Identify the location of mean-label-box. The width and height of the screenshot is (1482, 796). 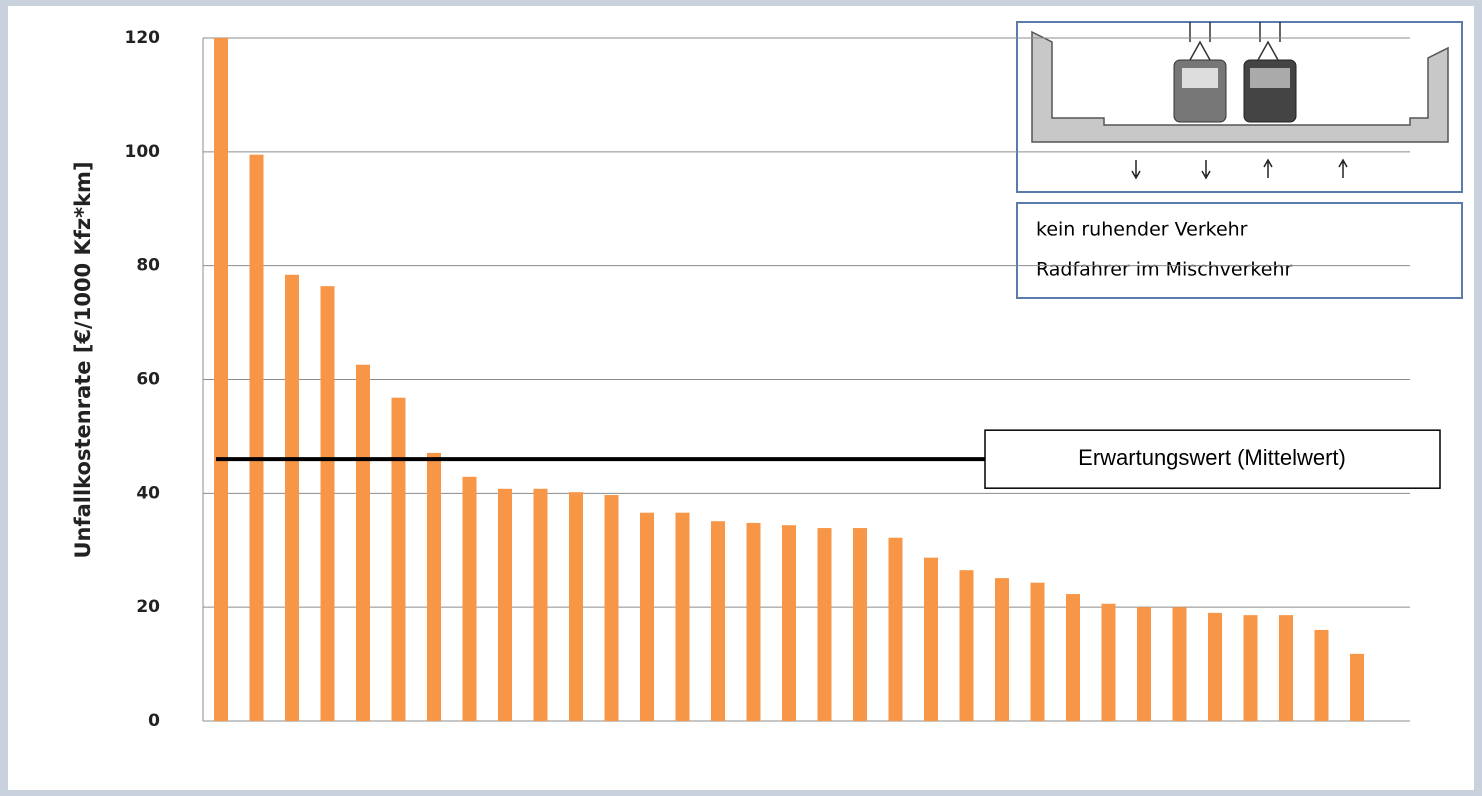
(1212, 459).